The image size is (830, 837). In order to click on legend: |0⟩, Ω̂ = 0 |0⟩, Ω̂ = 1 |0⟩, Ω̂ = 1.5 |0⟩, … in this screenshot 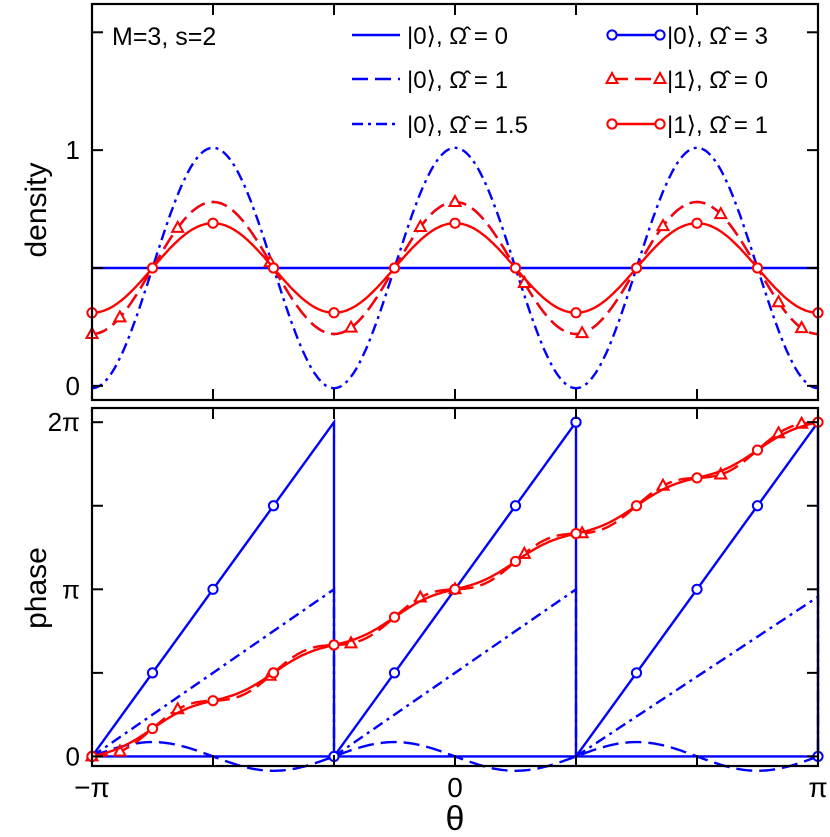, I will do `click(560, 81)`.